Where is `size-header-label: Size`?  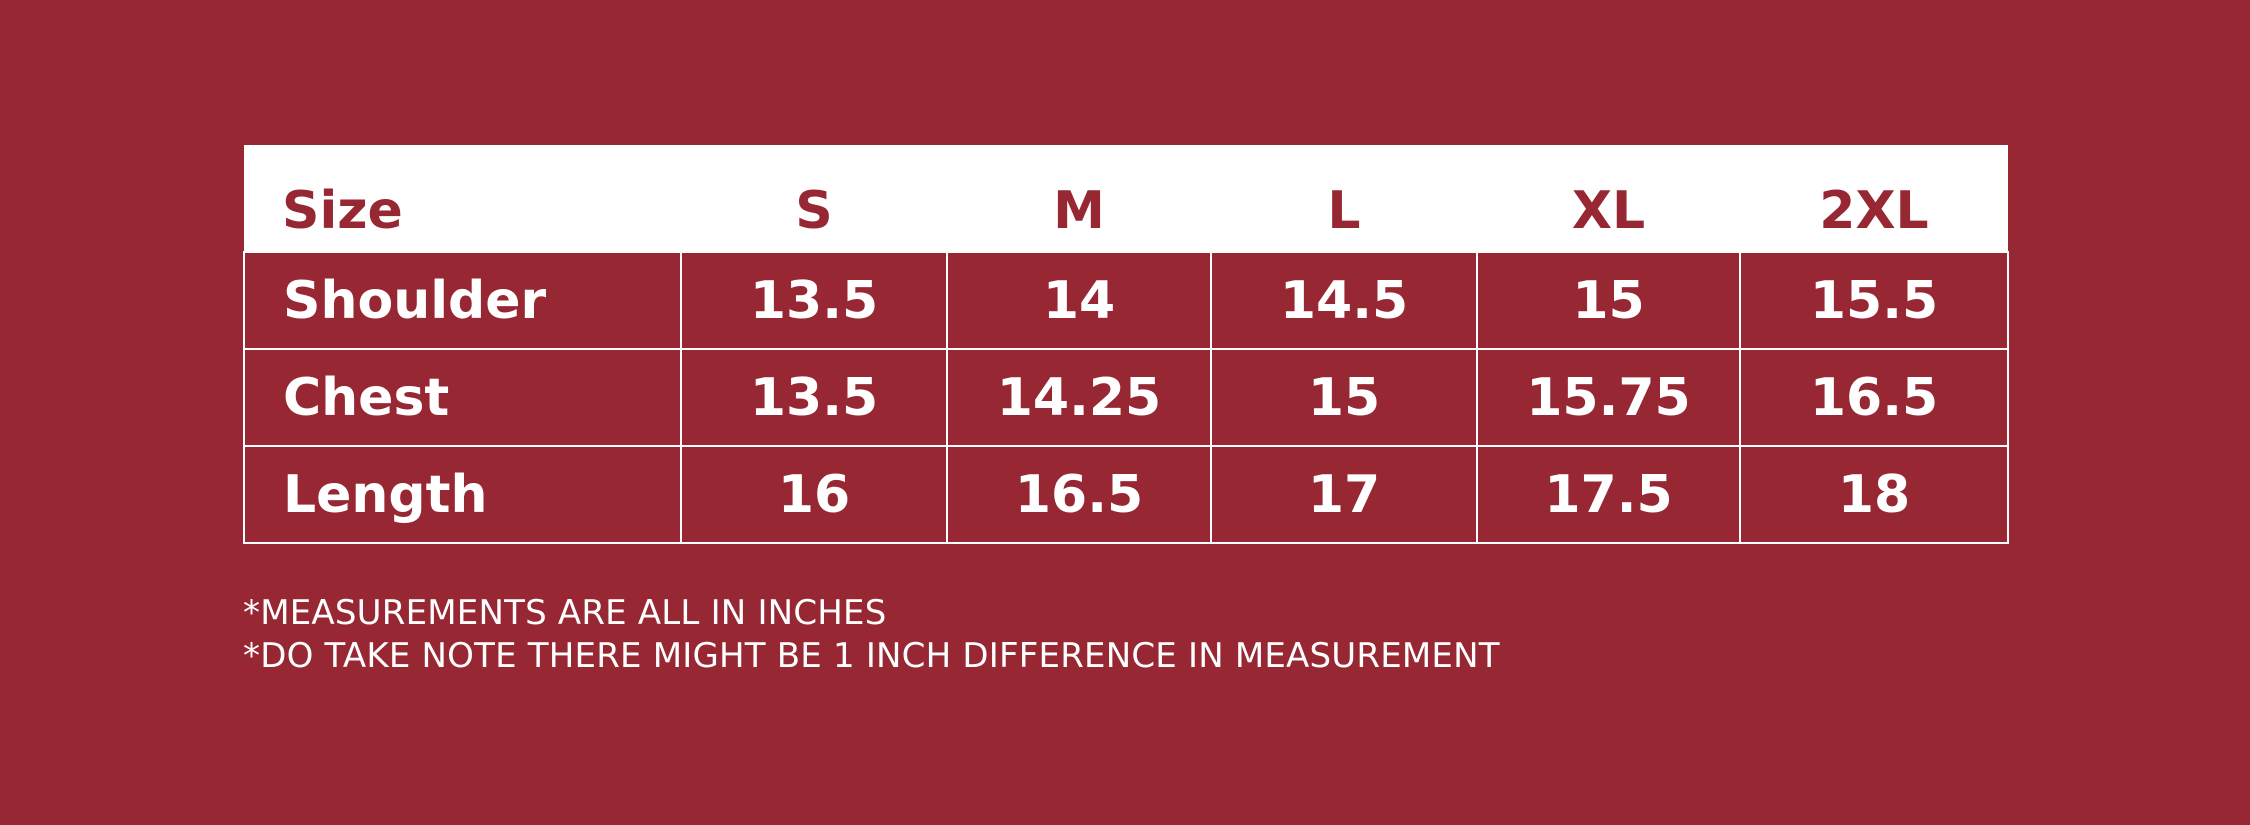 size-header-label: Size is located at coordinates (462, 198).